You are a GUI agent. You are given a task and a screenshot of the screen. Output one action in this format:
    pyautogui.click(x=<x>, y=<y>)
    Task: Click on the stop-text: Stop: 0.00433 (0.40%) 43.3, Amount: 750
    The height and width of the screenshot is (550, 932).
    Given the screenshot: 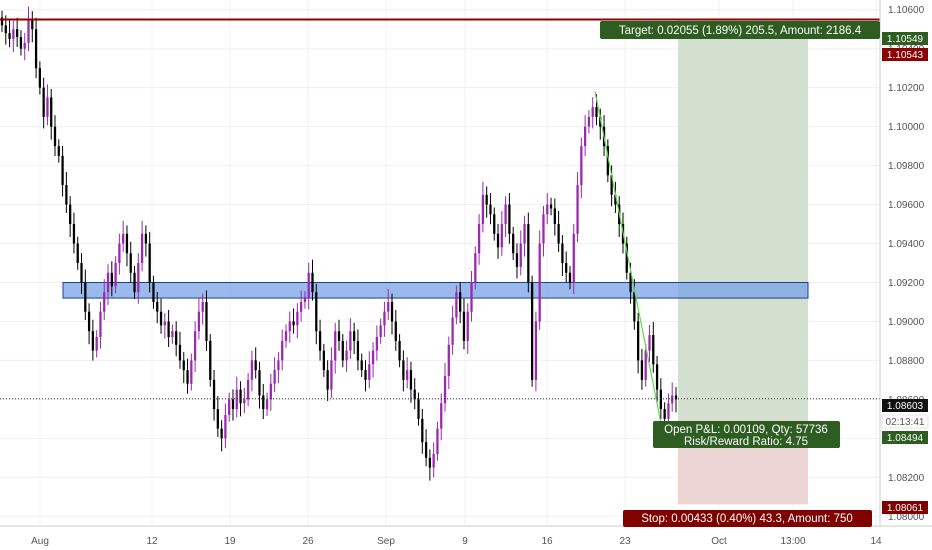 What is the action you would take?
    pyautogui.click(x=747, y=519)
    